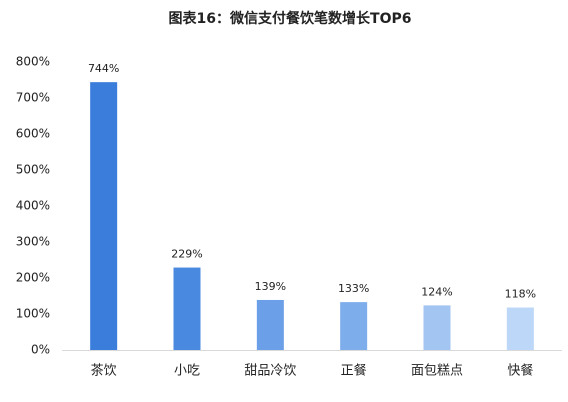 The image size is (568, 402). I want to click on x-tick-label: 快餐, so click(520, 371).